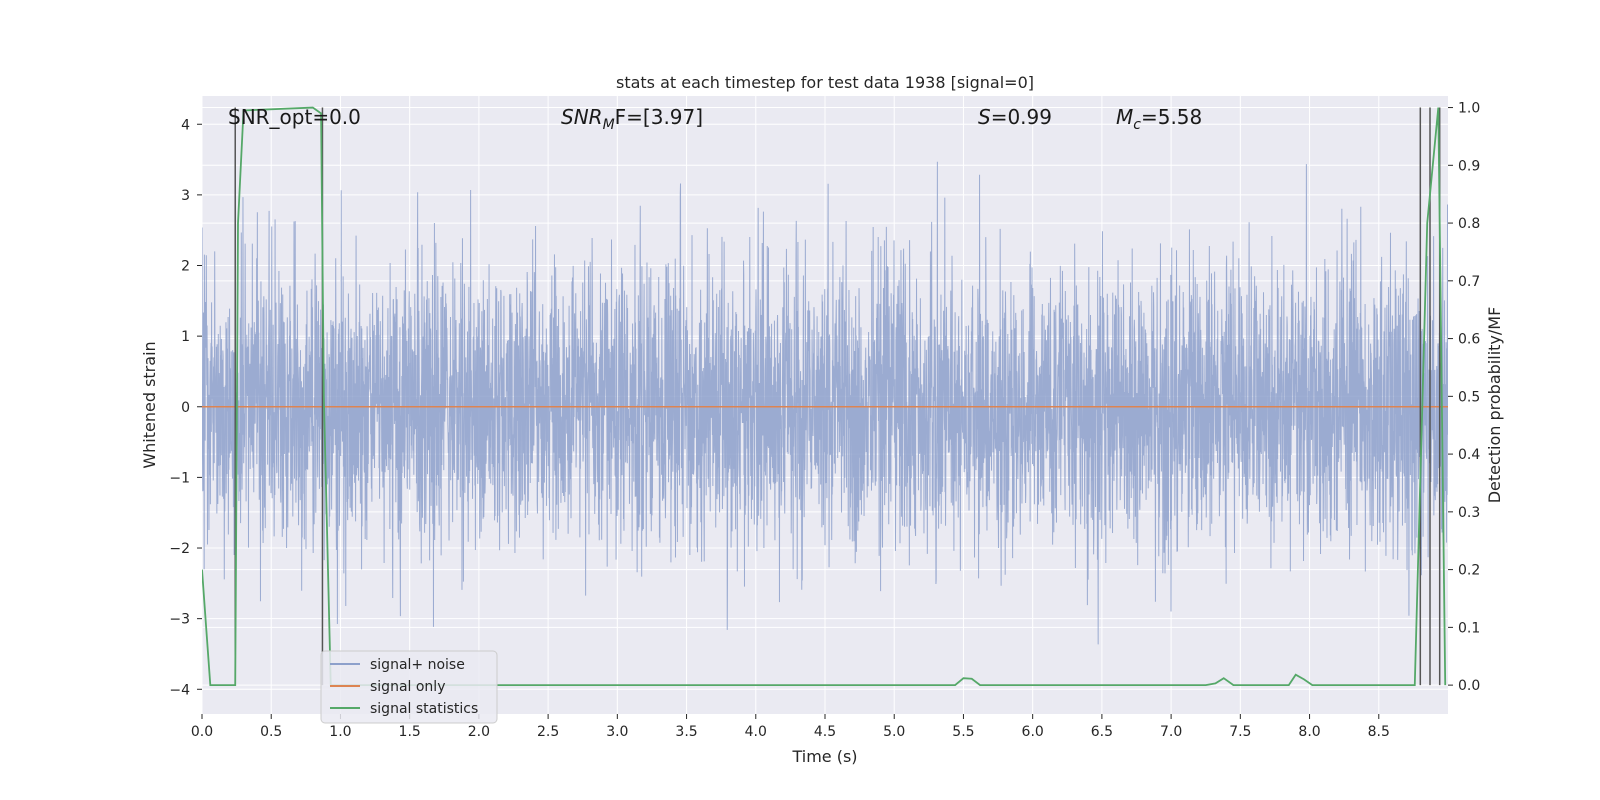  I want to click on y-tick-label: 2, so click(185, 267).